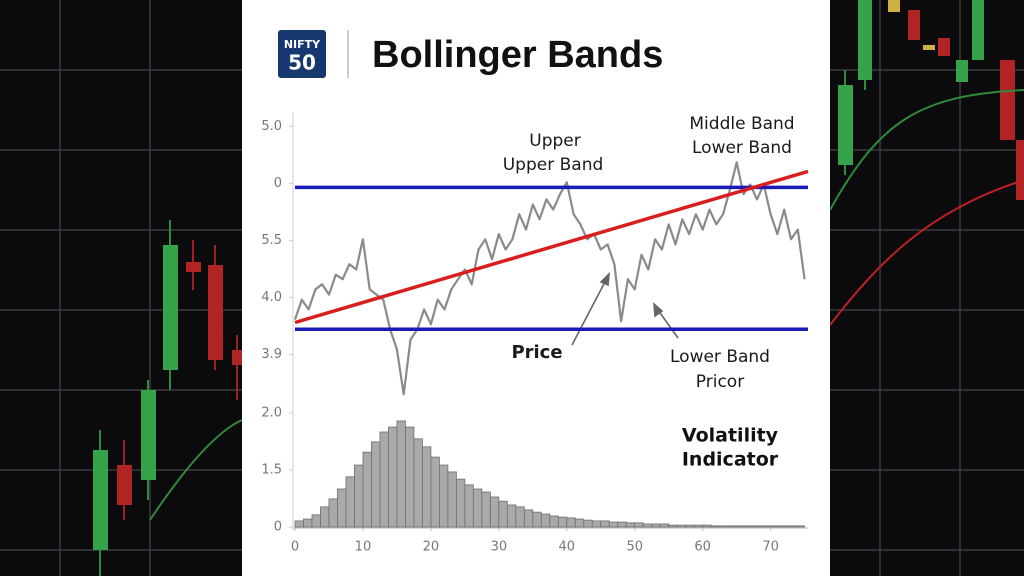  I want to click on annotation: Price, so click(536, 352).